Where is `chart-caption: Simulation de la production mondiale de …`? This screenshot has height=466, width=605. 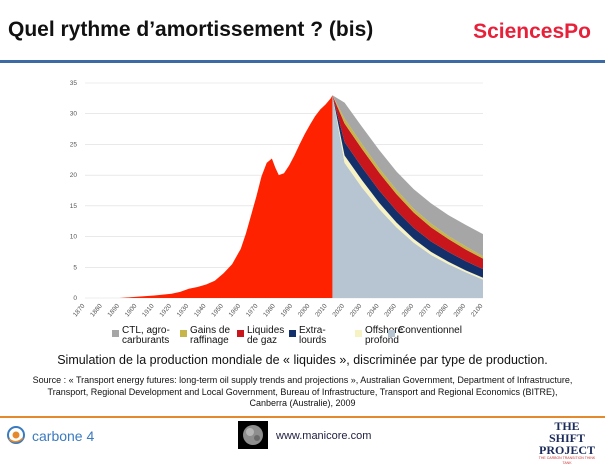 chart-caption: Simulation de la production mondiale de … is located at coordinates (302, 360).